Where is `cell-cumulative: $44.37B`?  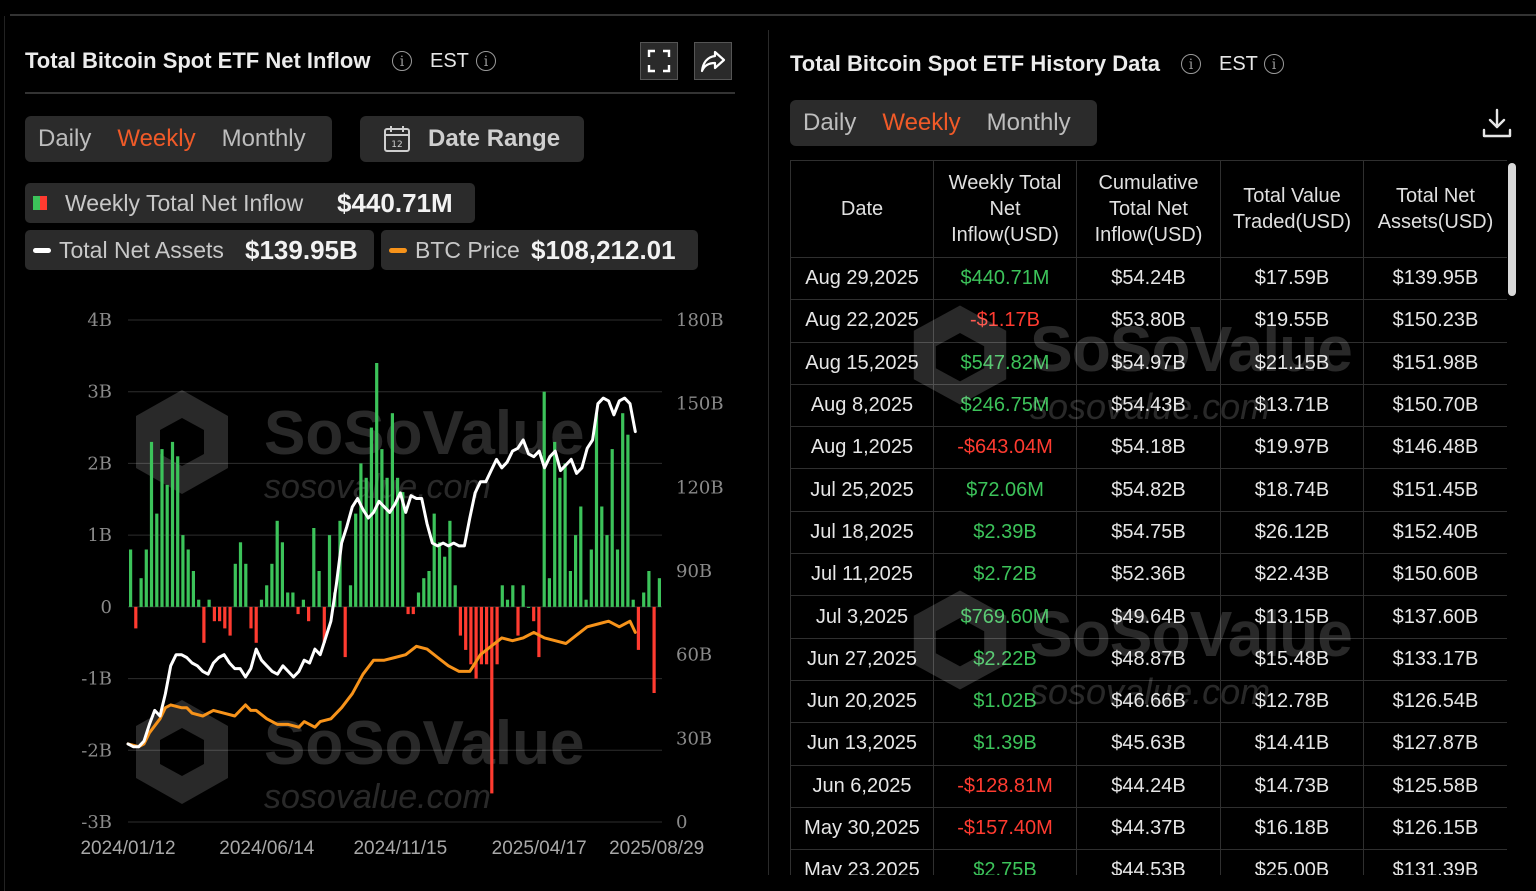
cell-cumulative: $44.37B is located at coordinates (1148, 828).